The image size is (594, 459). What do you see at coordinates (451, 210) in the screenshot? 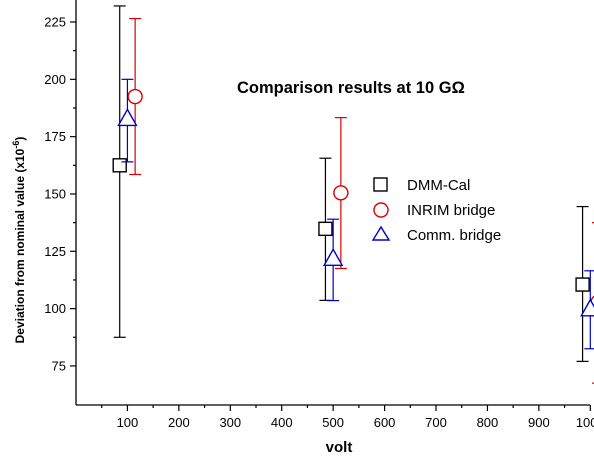
I see `legend-label-inrim-bridge: INRIM bridge` at bounding box center [451, 210].